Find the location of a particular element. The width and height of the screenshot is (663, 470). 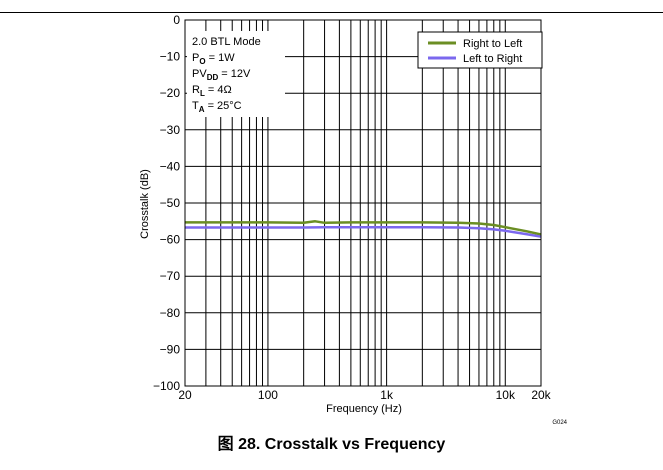

x-tick-label: 20 is located at coordinates (185, 395).